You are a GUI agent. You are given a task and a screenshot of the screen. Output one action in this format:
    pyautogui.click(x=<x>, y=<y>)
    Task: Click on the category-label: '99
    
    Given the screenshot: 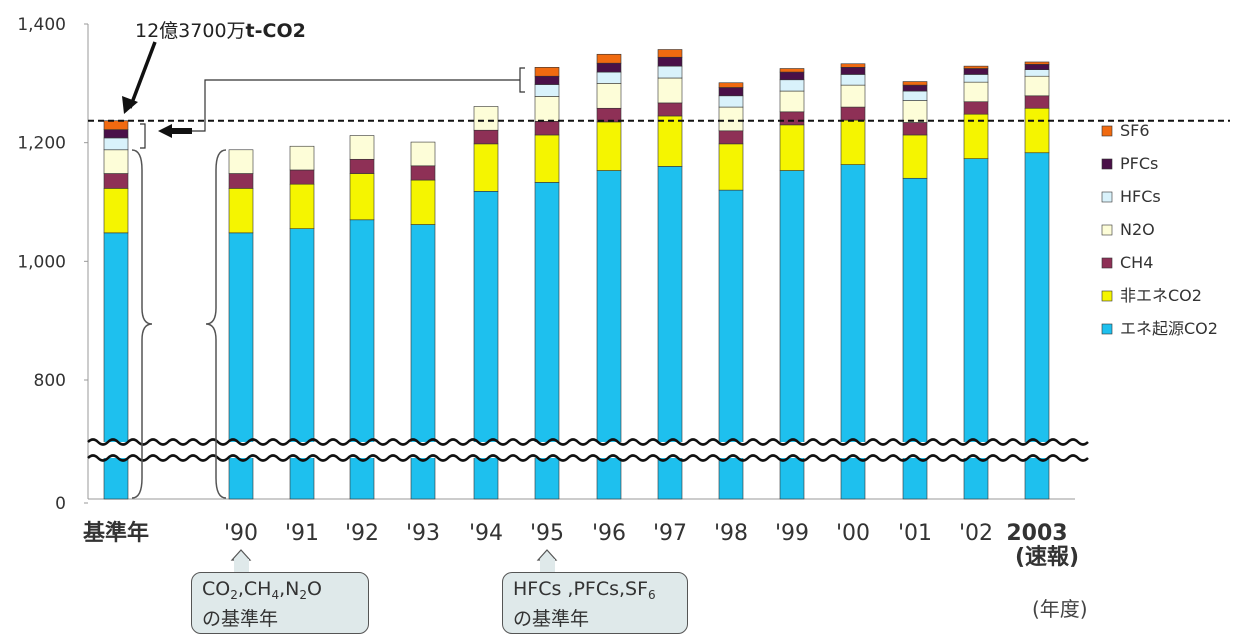 What is the action you would take?
    pyautogui.click(x=792, y=533)
    